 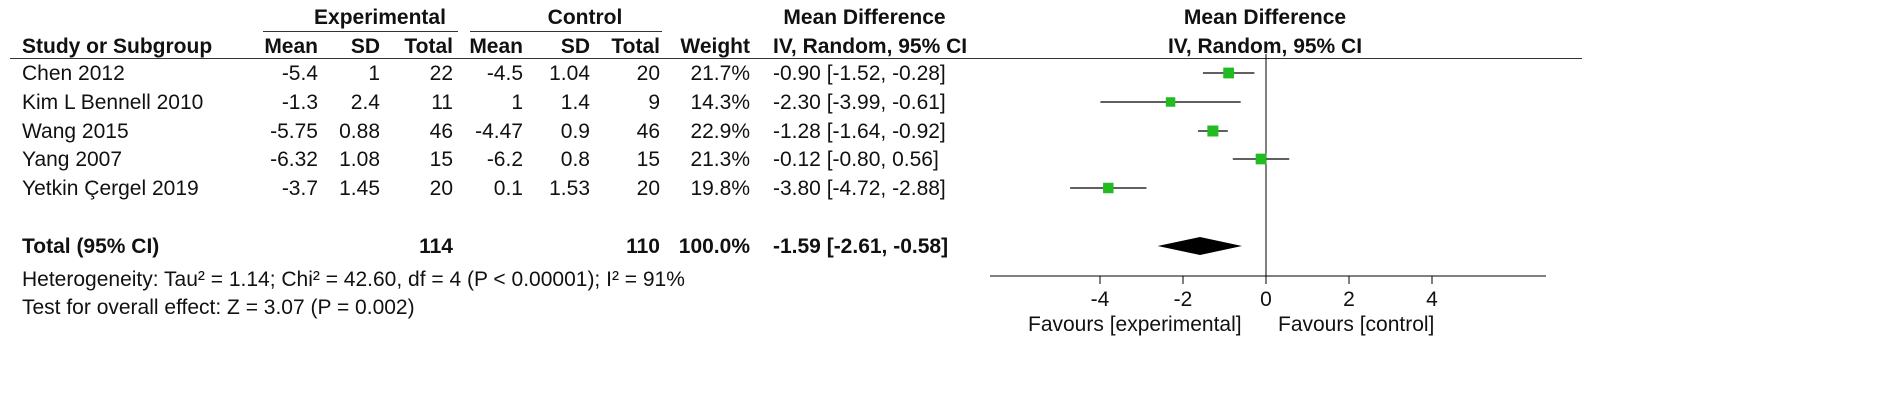 What do you see at coordinates (1266, 299) in the screenshot?
I see `x-tick-label: 0` at bounding box center [1266, 299].